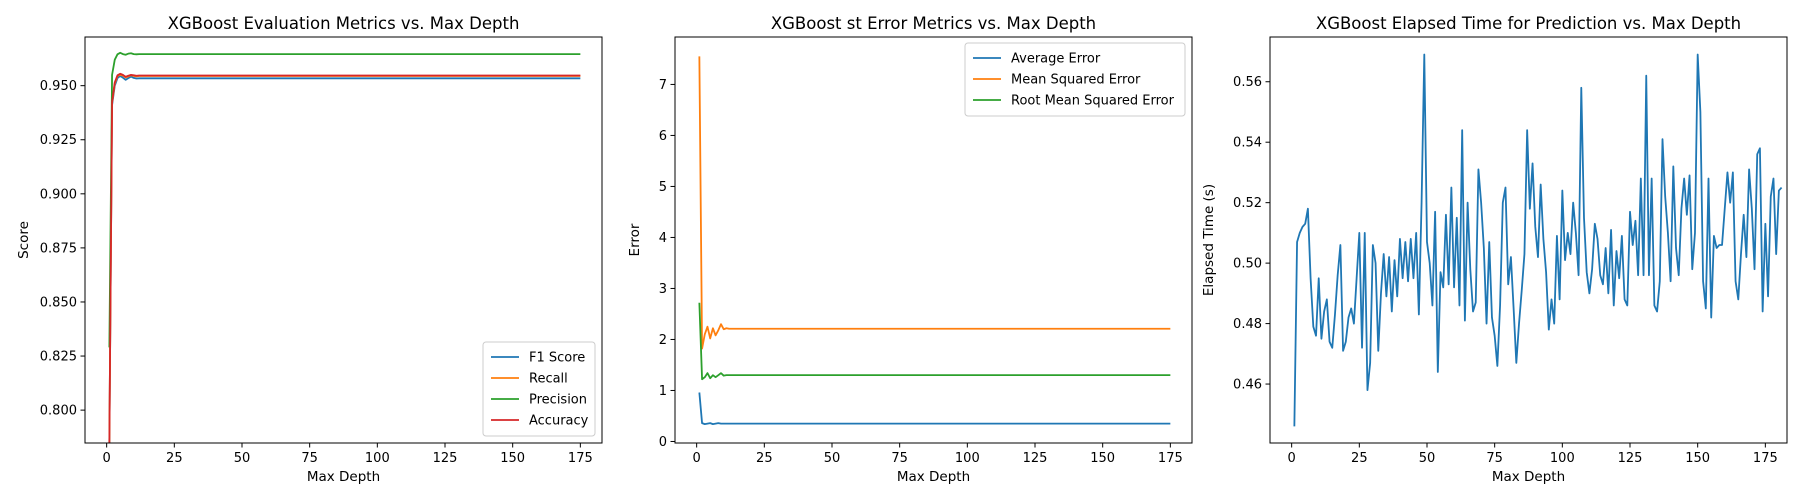 The height and width of the screenshot is (500, 1800). What do you see at coordinates (557, 358) in the screenshot?
I see `legend-label: F1 Score` at bounding box center [557, 358].